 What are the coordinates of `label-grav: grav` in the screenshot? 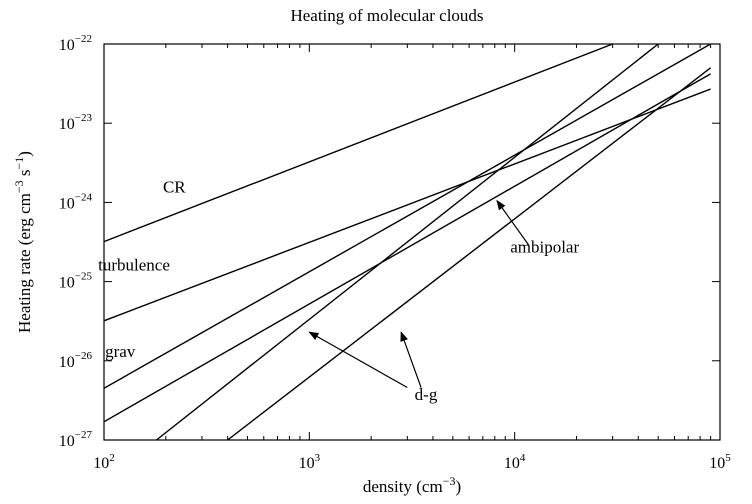 It's located at (120, 351).